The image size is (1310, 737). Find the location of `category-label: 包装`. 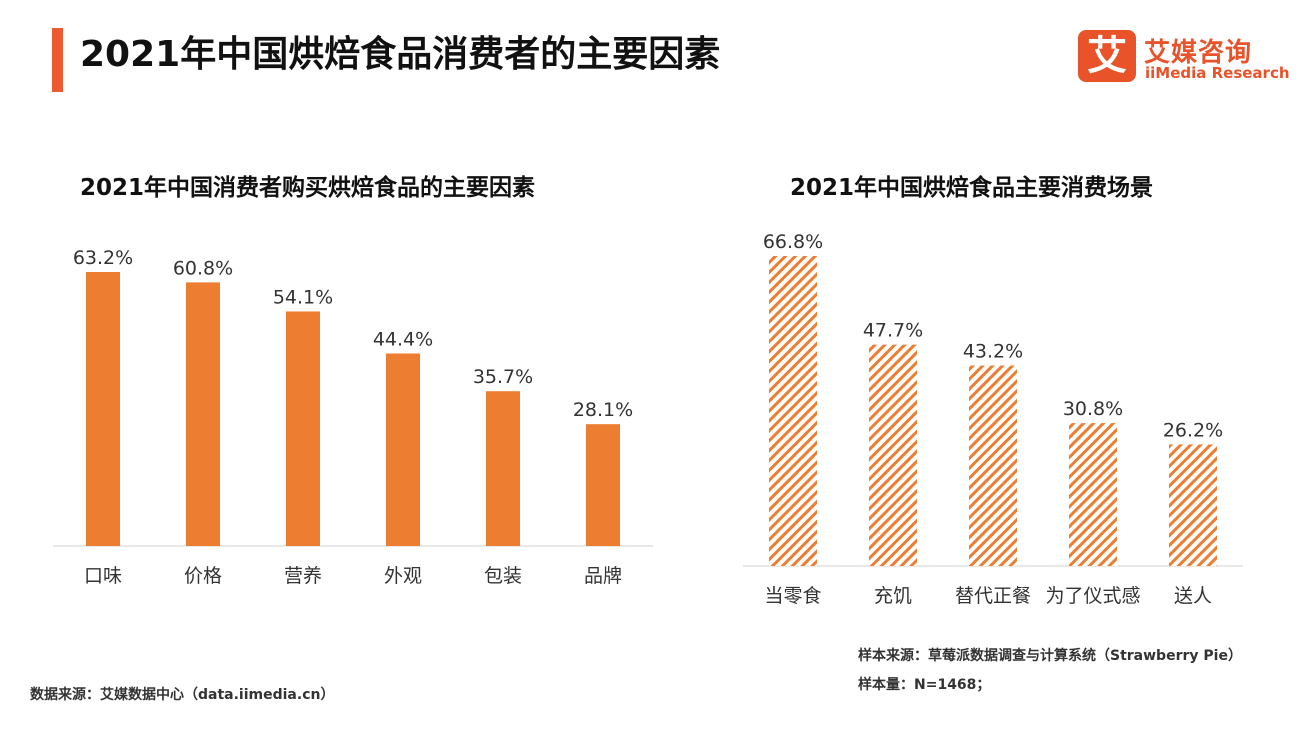

category-label: 包装 is located at coordinates (503, 576).